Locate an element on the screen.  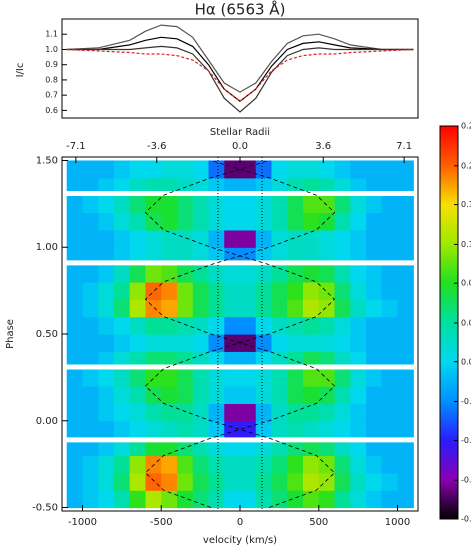
x-tick-label: -1000 is located at coordinates (82, 522).